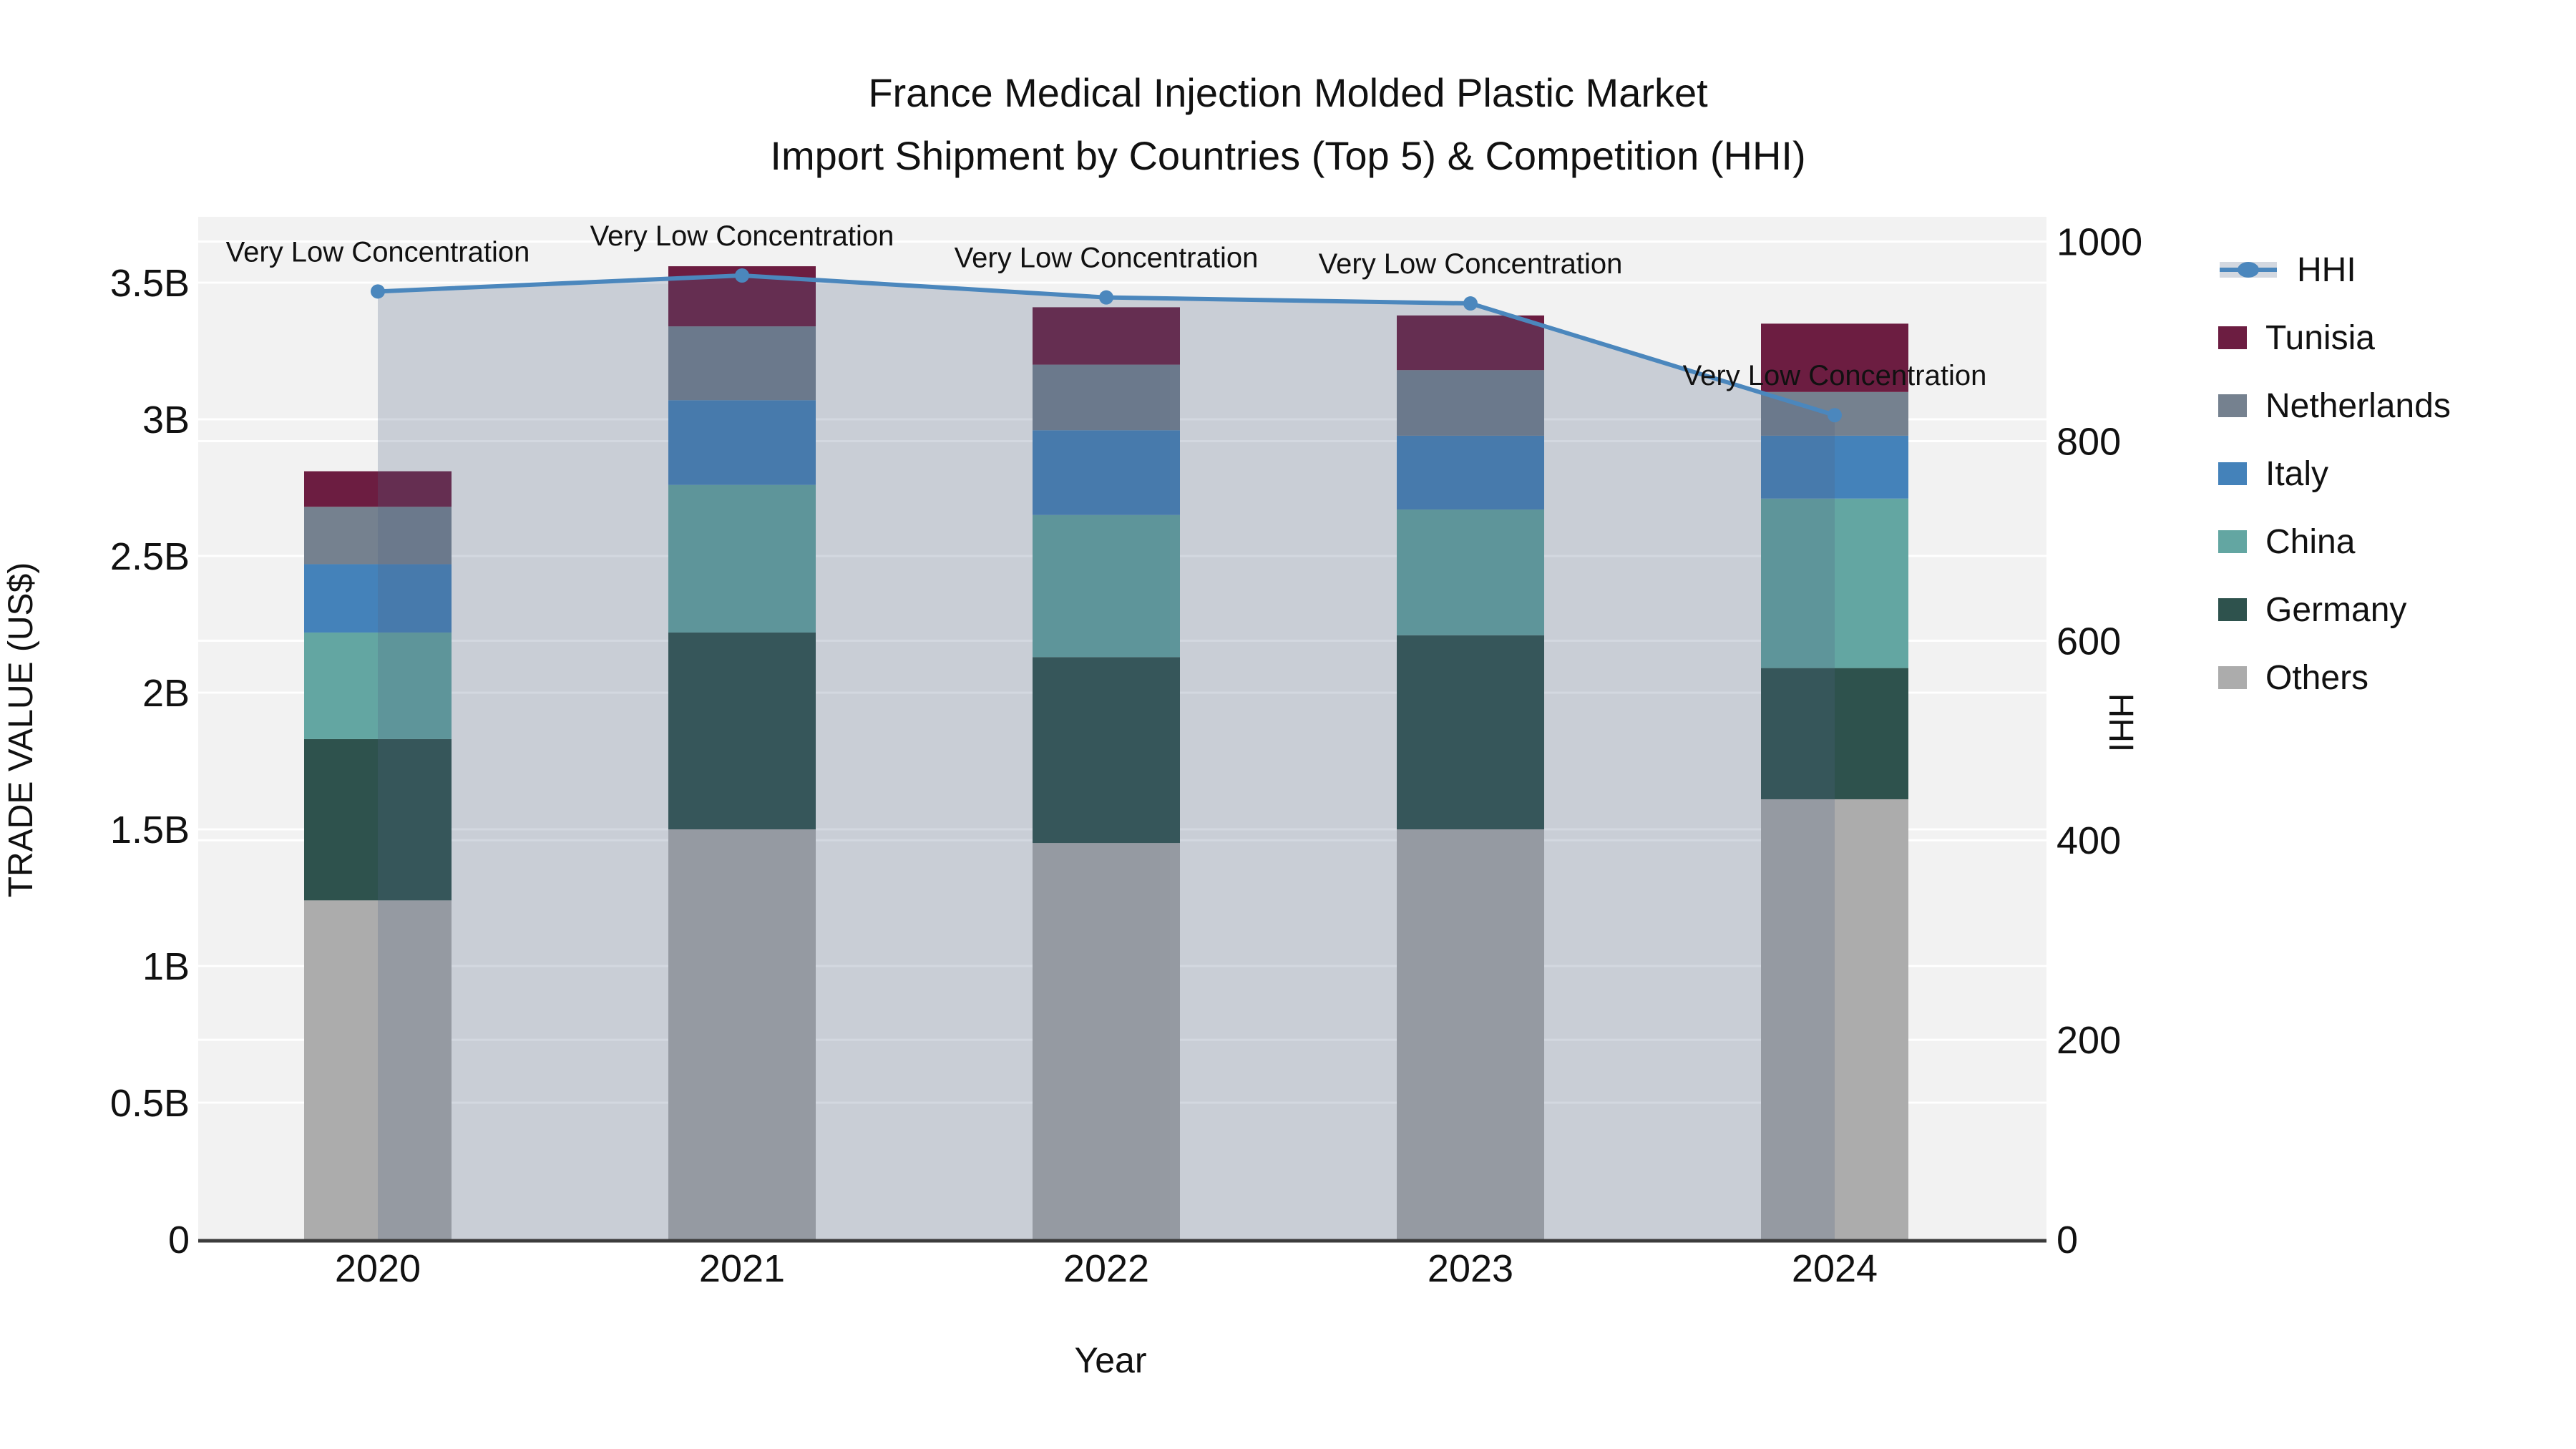 This screenshot has height=1449, width=2576. I want to click on bar-segment-china-2020, so click(378, 685).